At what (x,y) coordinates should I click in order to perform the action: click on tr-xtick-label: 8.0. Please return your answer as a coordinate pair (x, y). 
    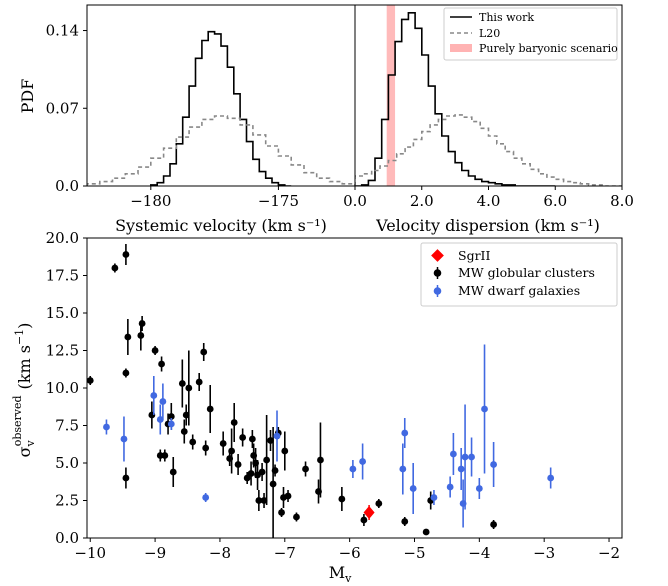
    Looking at the image, I should click on (622, 201).